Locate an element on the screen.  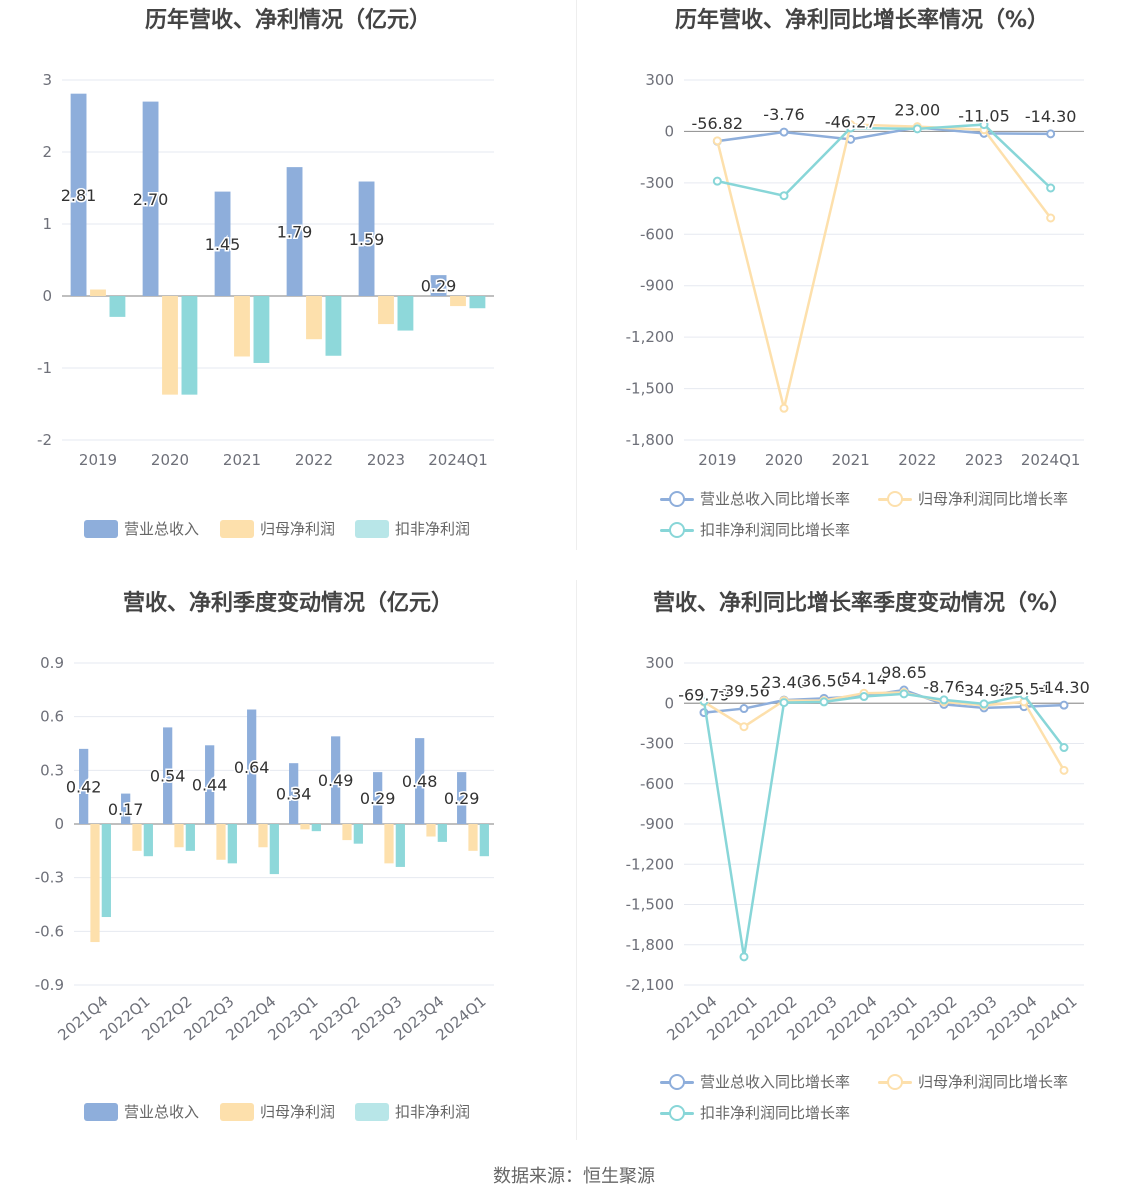
x-tick-label: 2019 is located at coordinates (98, 460).